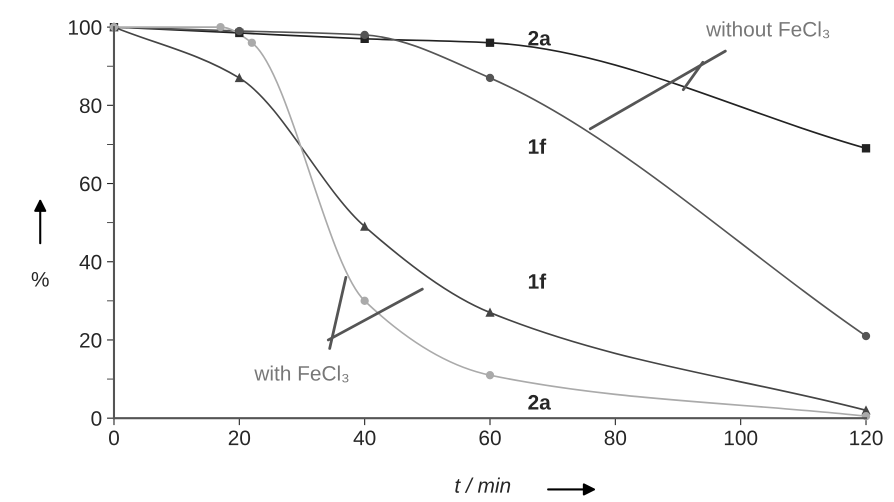  What do you see at coordinates (90, 262) in the screenshot?
I see `y-tick-label: 40` at bounding box center [90, 262].